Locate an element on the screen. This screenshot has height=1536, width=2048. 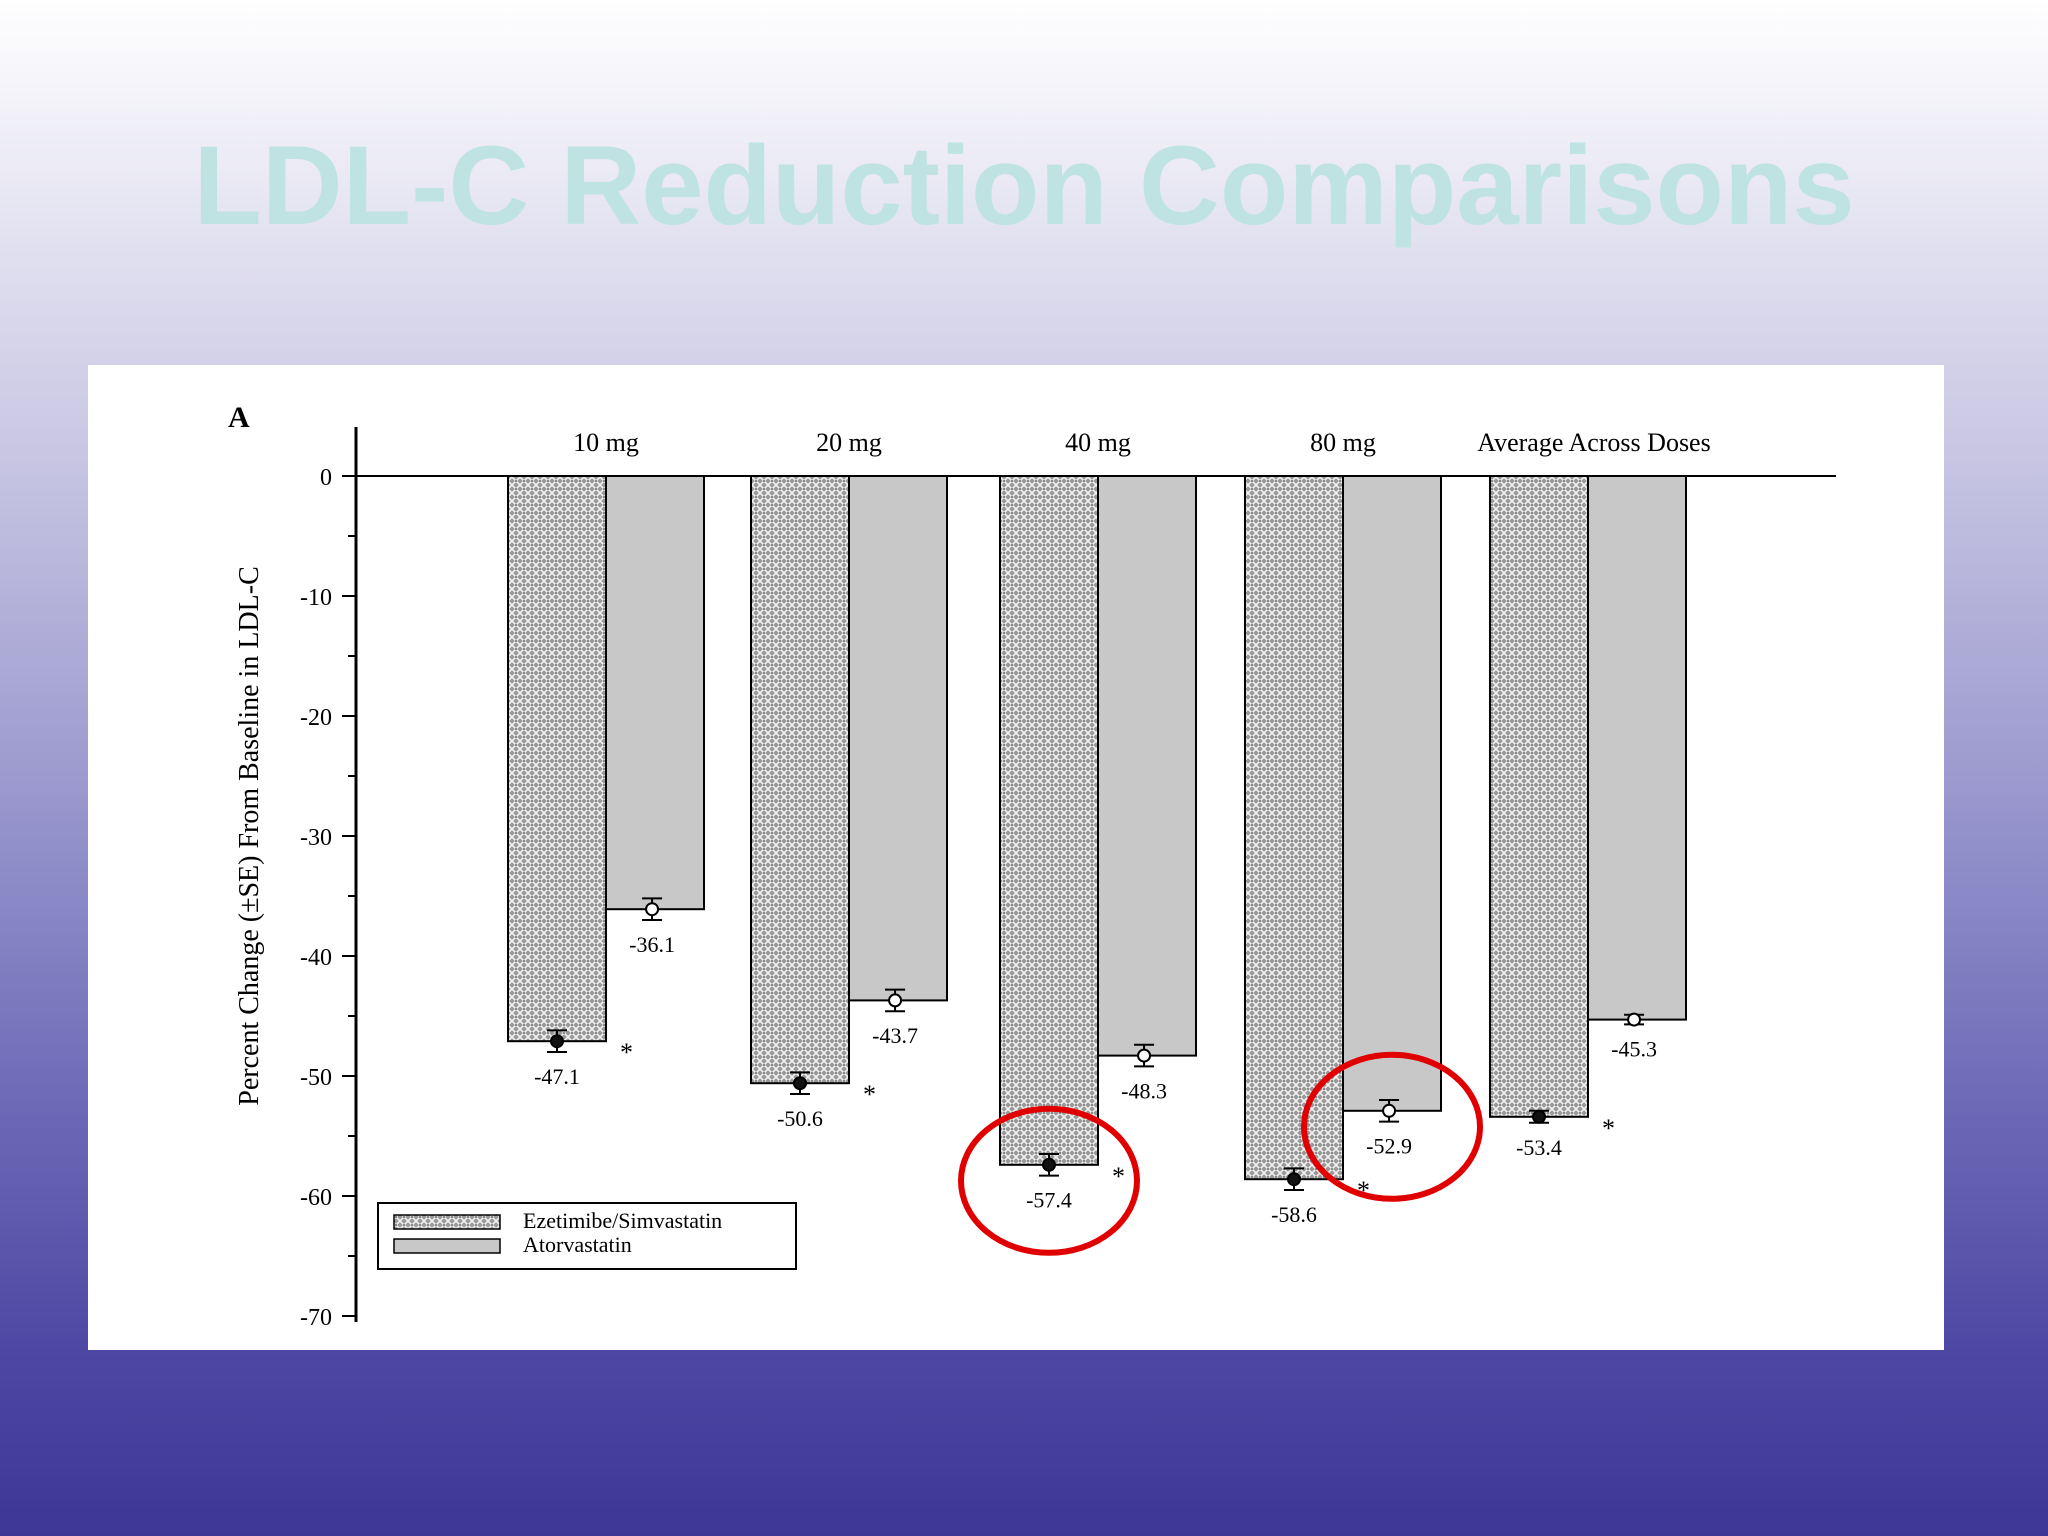
y-tick-label: -70 is located at coordinates (316, 1318).